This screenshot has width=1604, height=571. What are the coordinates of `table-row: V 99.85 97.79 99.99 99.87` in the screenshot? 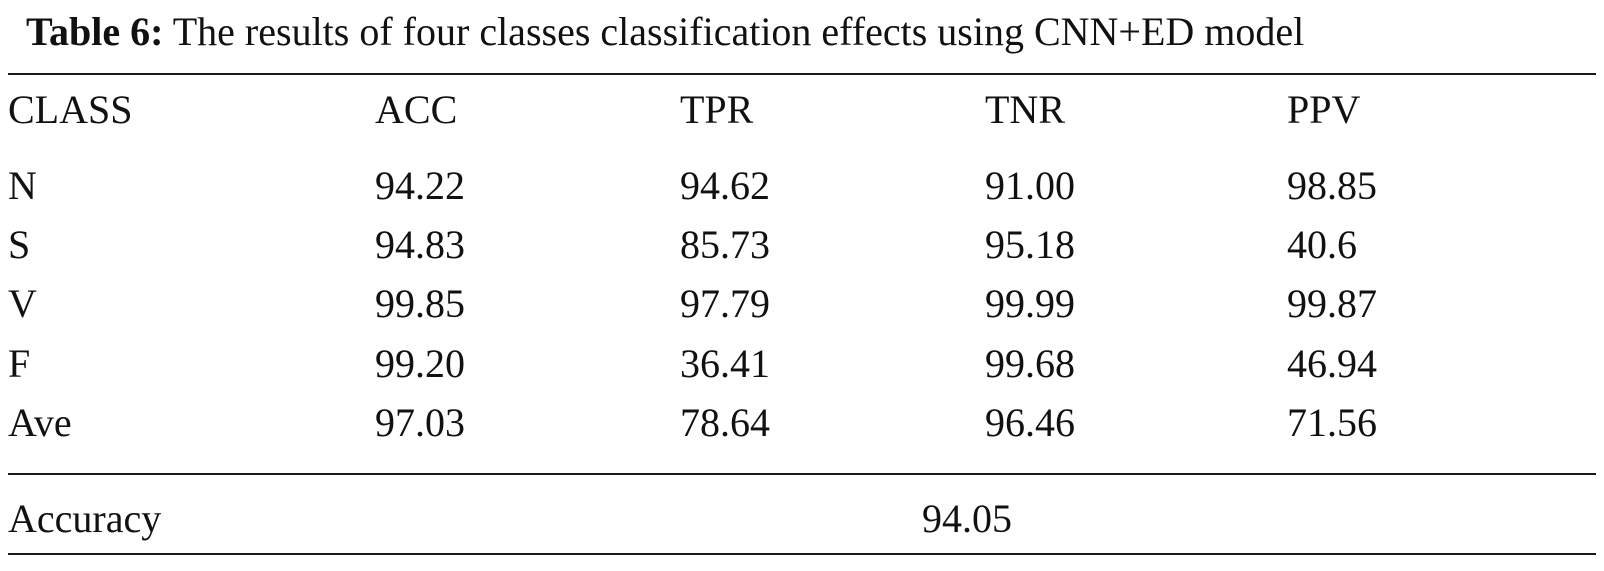 It's located at (802, 304).